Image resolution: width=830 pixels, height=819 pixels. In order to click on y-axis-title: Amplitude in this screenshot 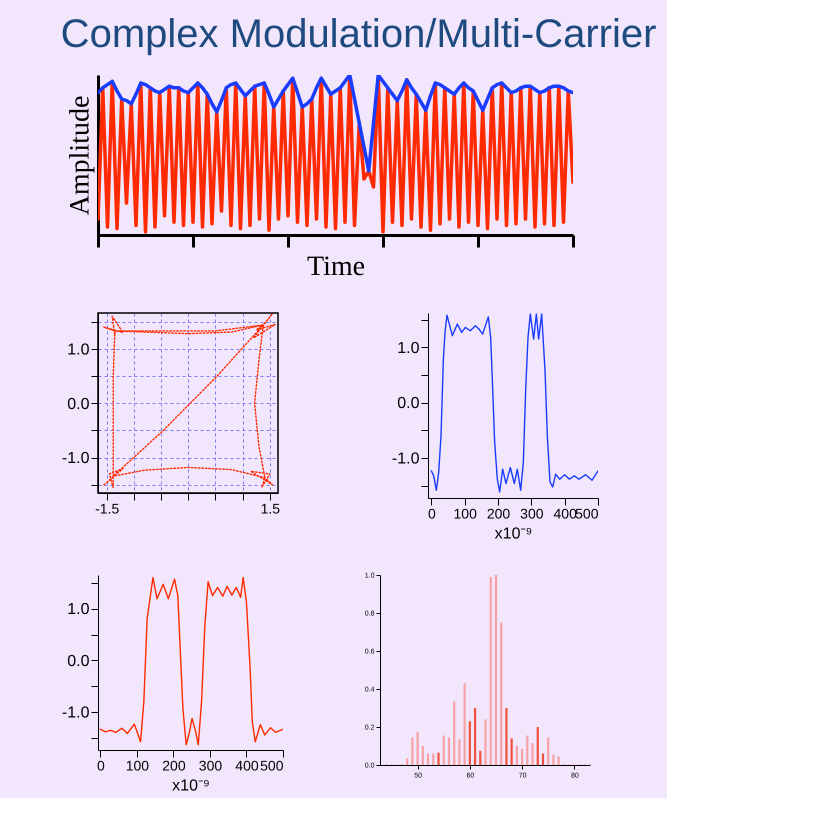, I will do `click(80, 156)`.